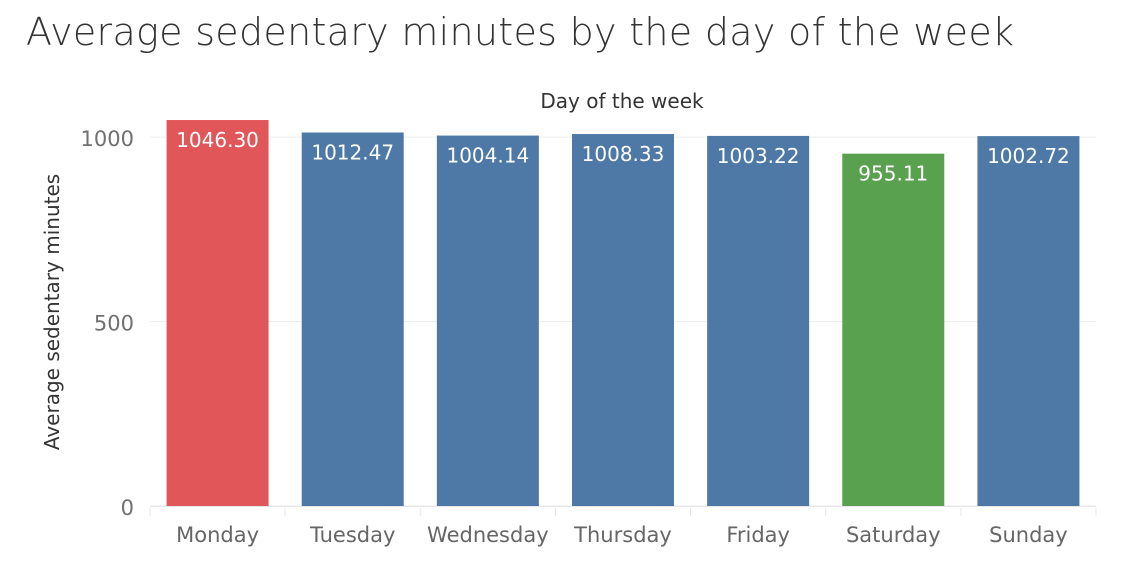 Image resolution: width=1124 pixels, height=571 pixels. I want to click on x-category-label: Sunday, so click(1028, 535).